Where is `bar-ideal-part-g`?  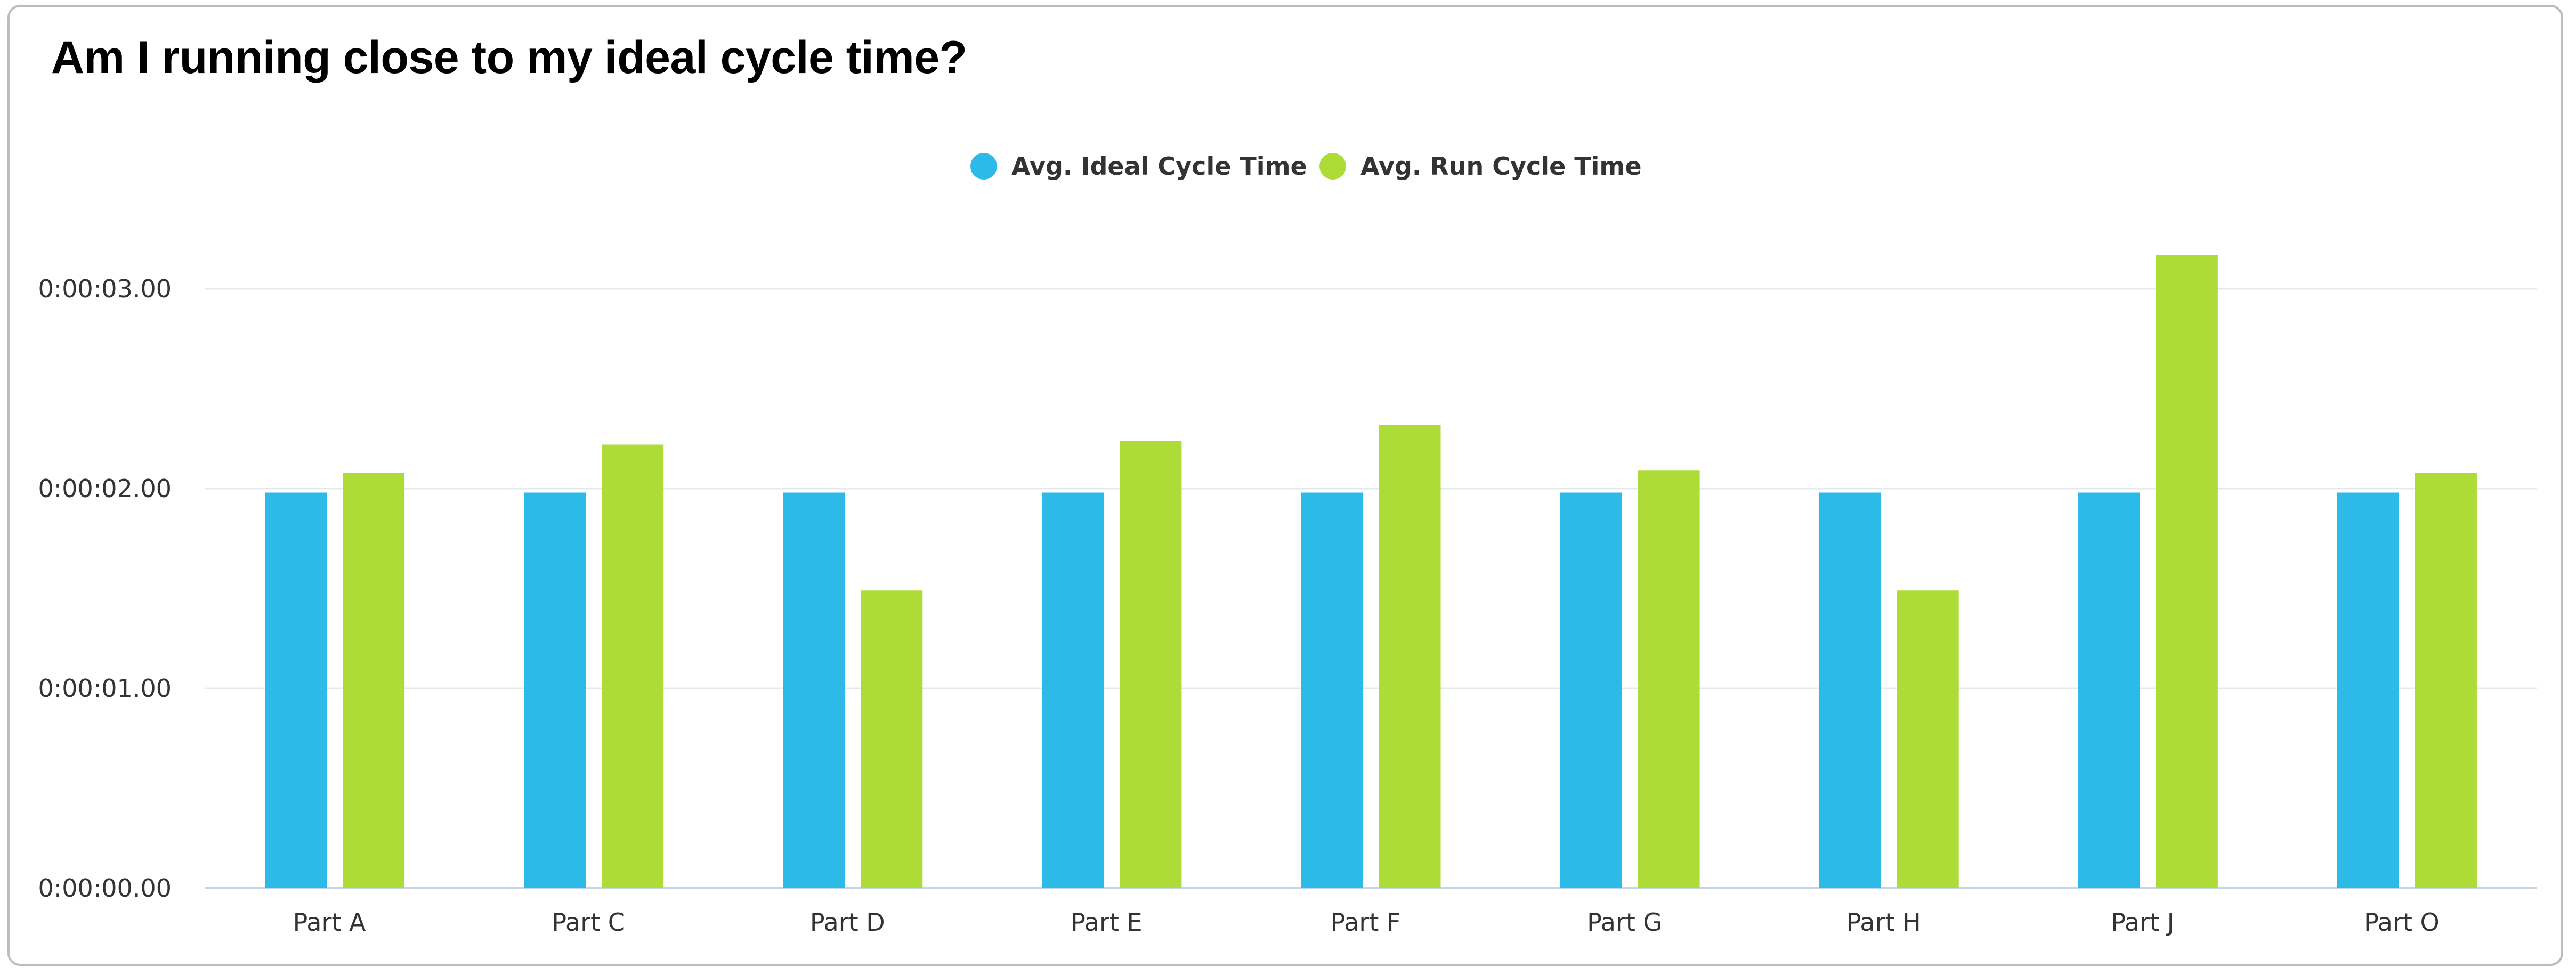 bar-ideal-part-g is located at coordinates (1591, 690).